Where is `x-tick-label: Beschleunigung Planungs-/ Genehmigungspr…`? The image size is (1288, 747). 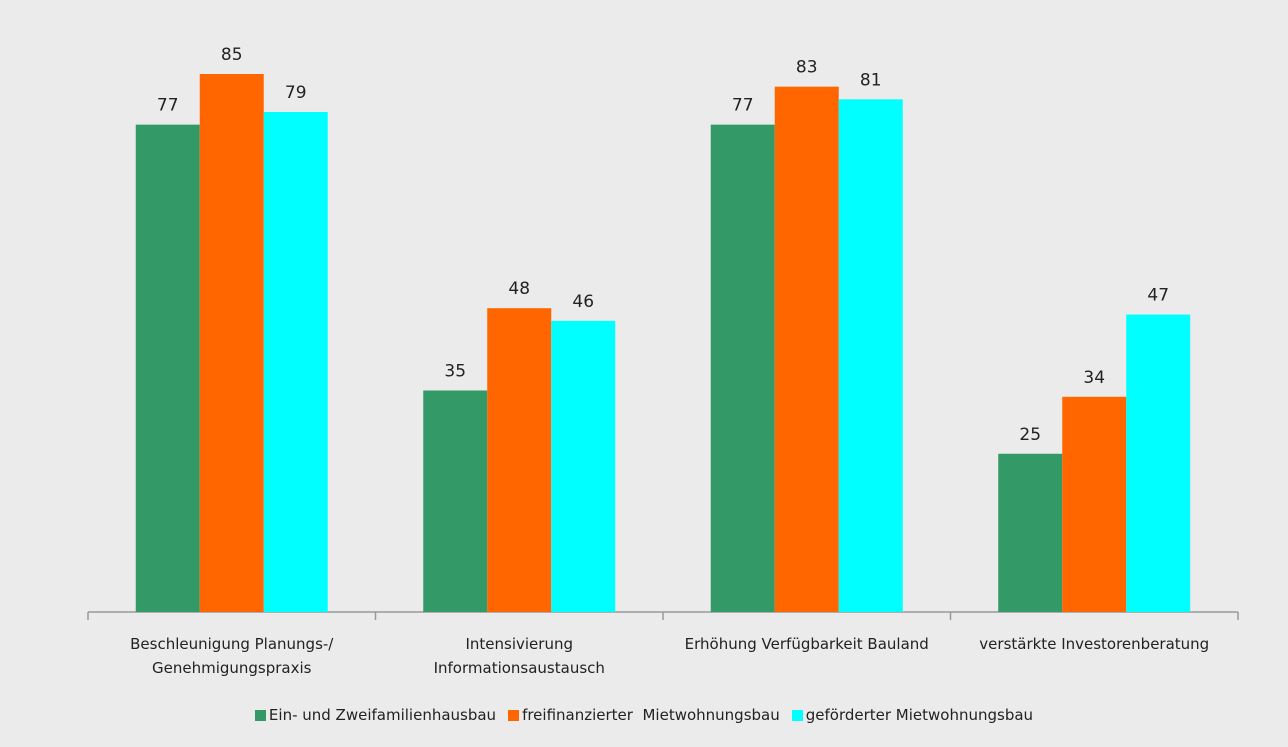
x-tick-label: Beschleunigung Planungs-/ Genehmigungspr… is located at coordinates (232, 656).